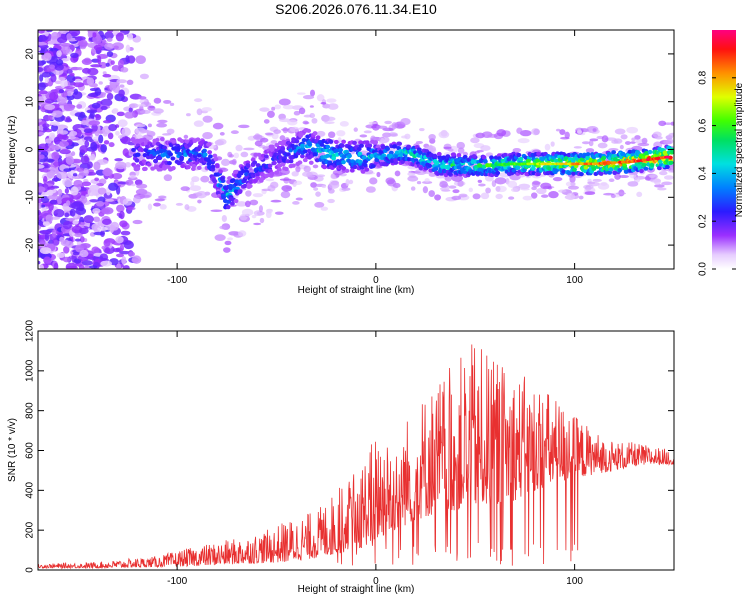  What do you see at coordinates (703, 221) in the screenshot?
I see `colorbar-tick-label: 0.2` at bounding box center [703, 221].